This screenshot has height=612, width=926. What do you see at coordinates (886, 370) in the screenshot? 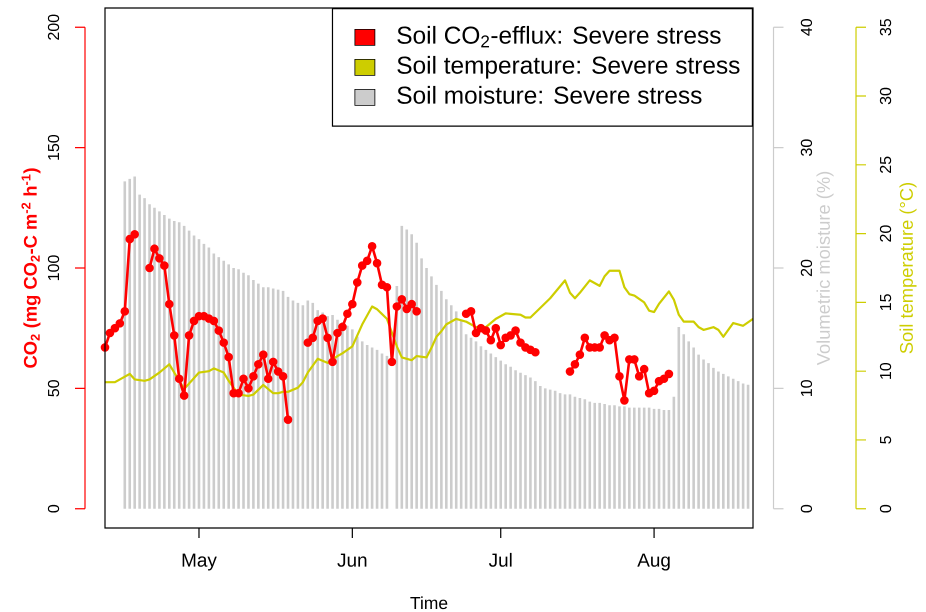
I see `y3-tick-label: 10` at bounding box center [886, 370].